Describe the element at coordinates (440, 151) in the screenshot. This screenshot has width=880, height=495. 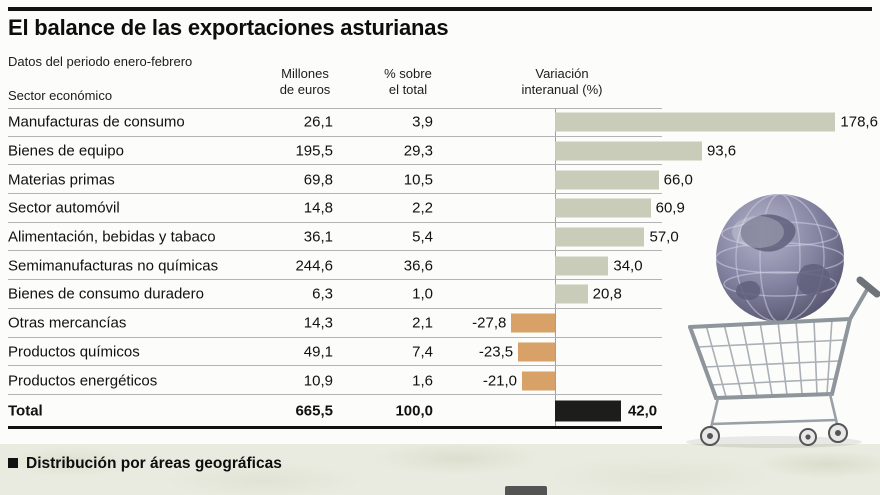
I see `table-row: Bienes de equipo 195,5 29,3 93,6` at that location.